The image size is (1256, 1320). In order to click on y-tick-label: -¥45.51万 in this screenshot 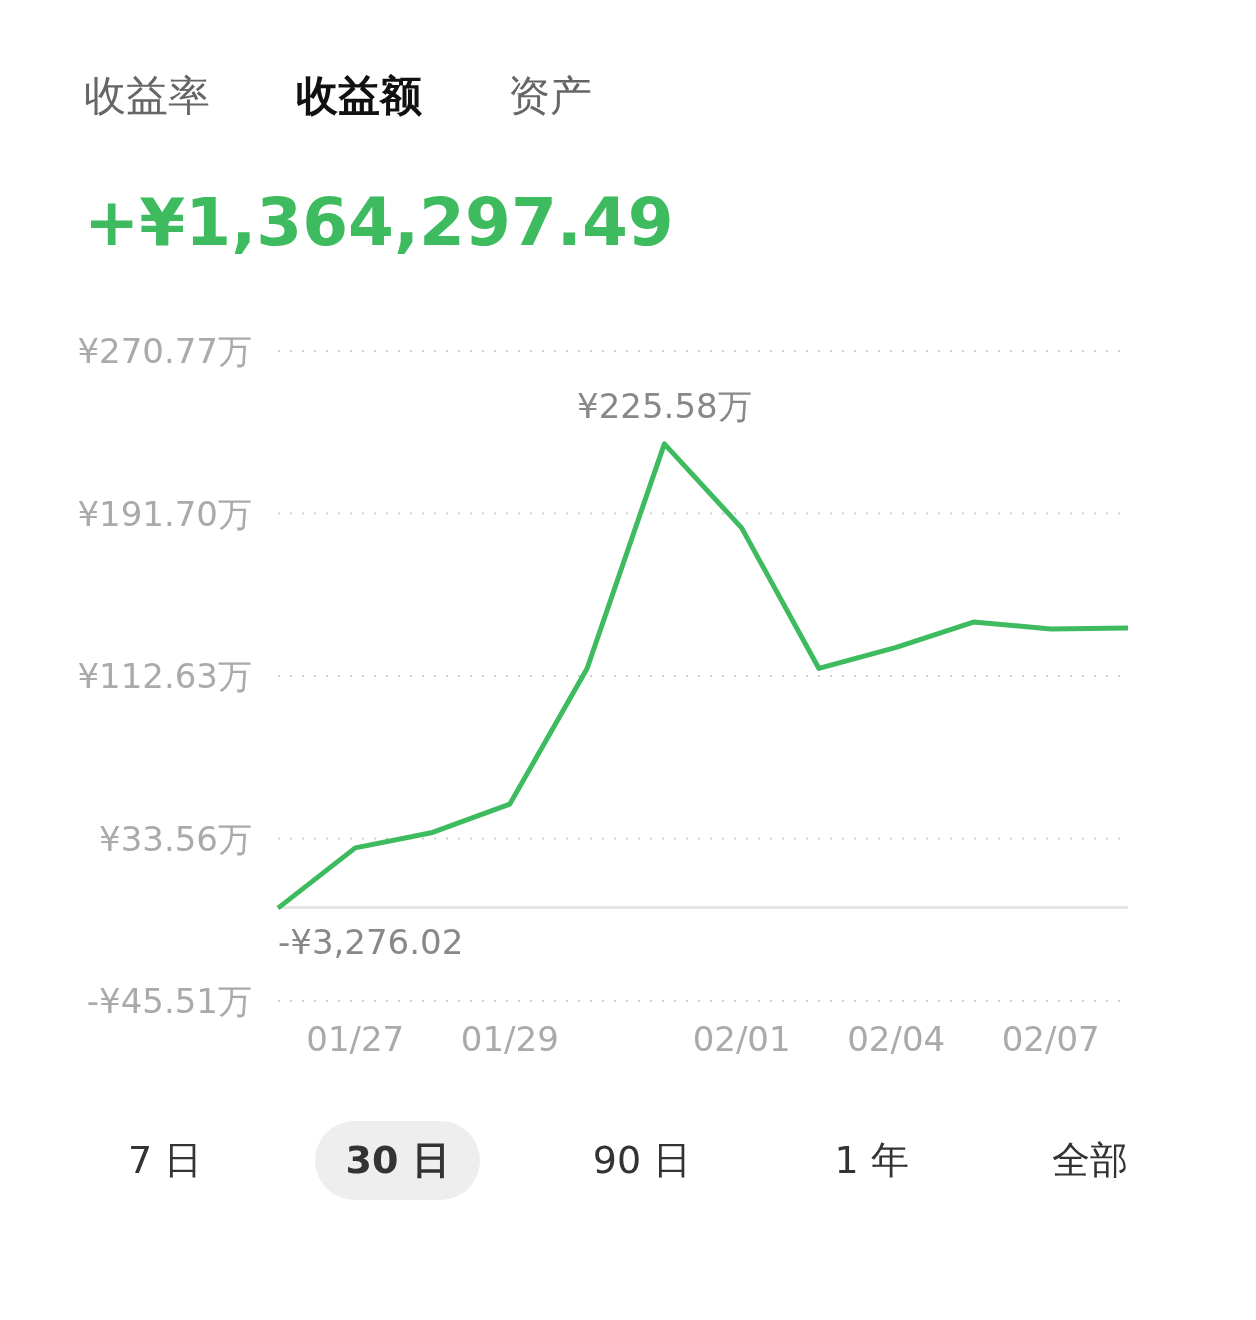, I will do `click(169, 1001)`.